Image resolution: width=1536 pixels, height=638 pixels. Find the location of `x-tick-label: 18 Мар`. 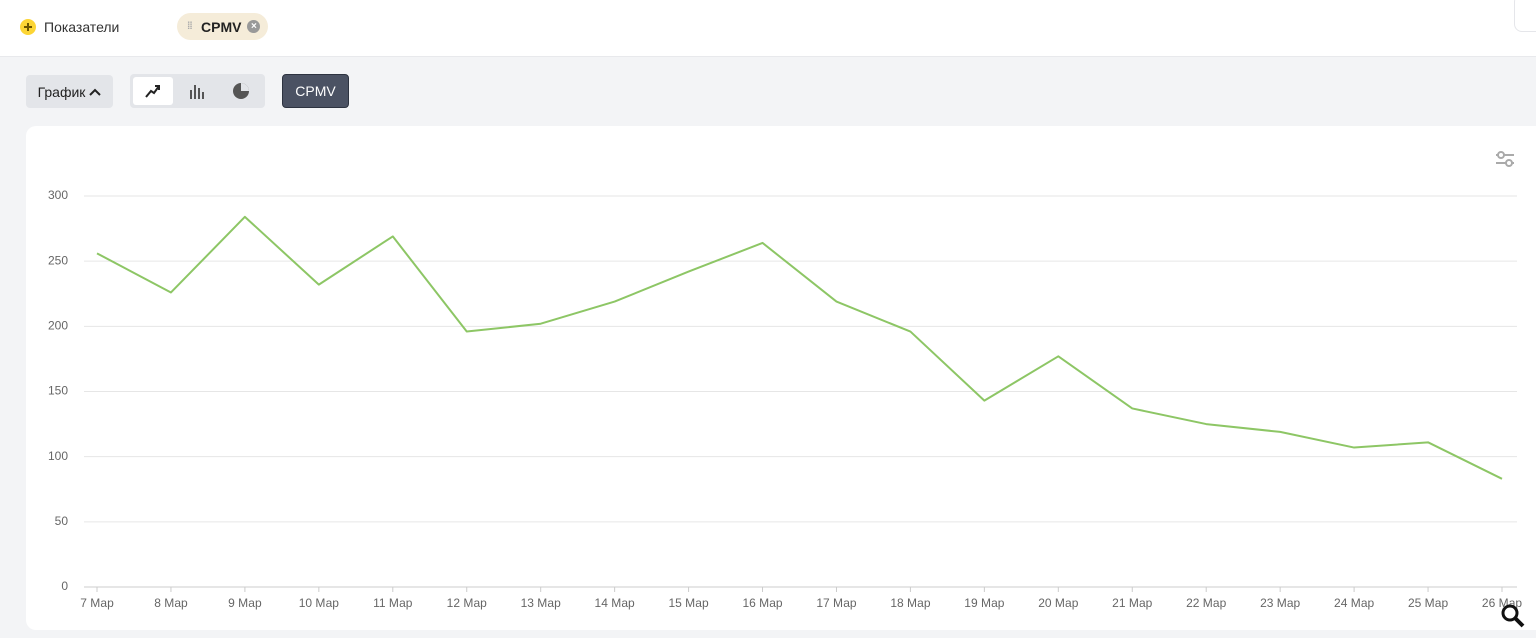

x-tick-label: 18 Мар is located at coordinates (910, 603).